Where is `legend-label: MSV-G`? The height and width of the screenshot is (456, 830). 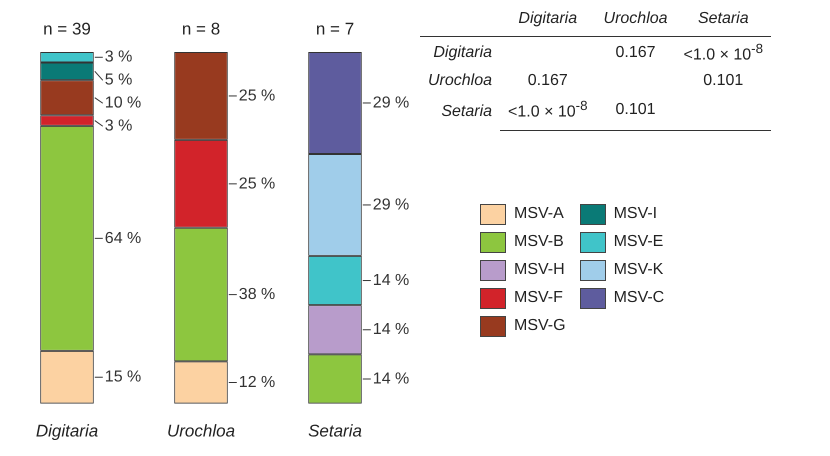
legend-label: MSV-G is located at coordinates (540, 326).